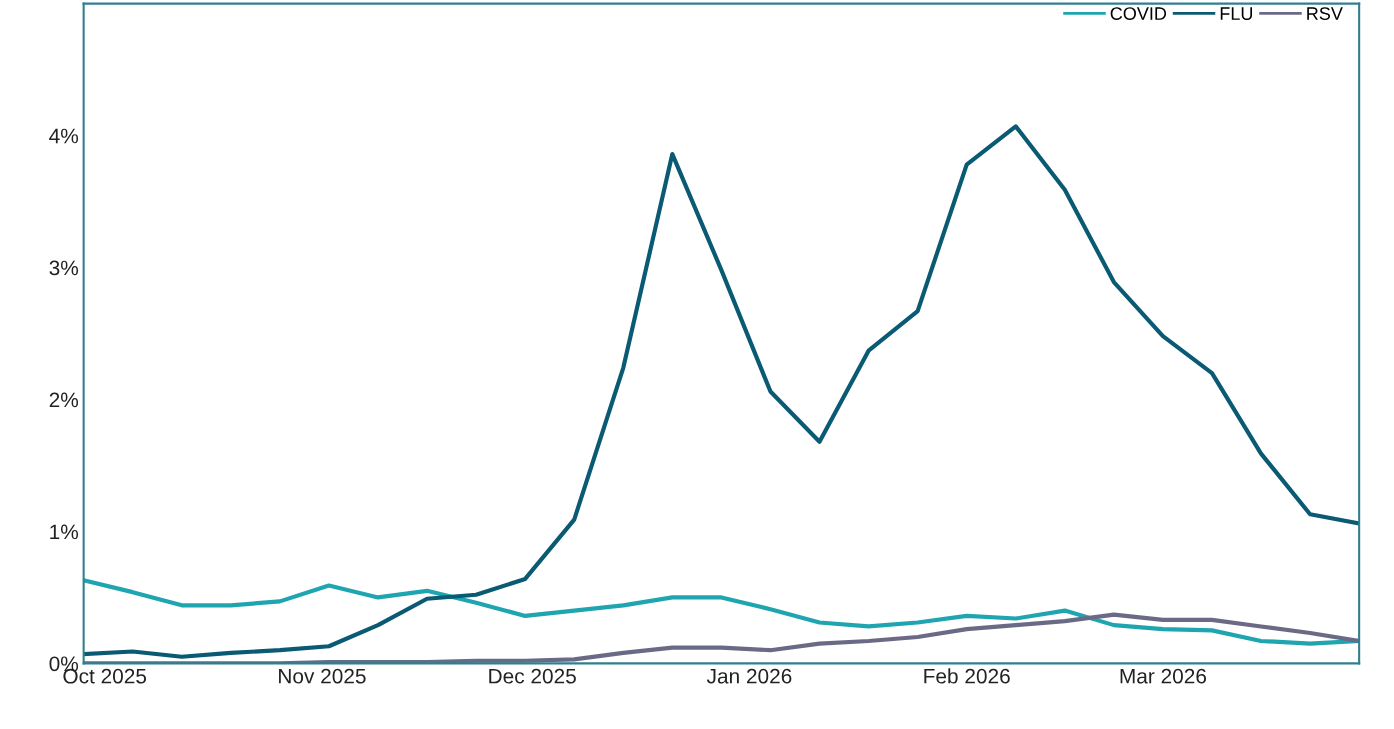 The width and height of the screenshot is (1394, 729). What do you see at coordinates (1325, 13) in the screenshot?
I see `legend-label: RSV` at bounding box center [1325, 13].